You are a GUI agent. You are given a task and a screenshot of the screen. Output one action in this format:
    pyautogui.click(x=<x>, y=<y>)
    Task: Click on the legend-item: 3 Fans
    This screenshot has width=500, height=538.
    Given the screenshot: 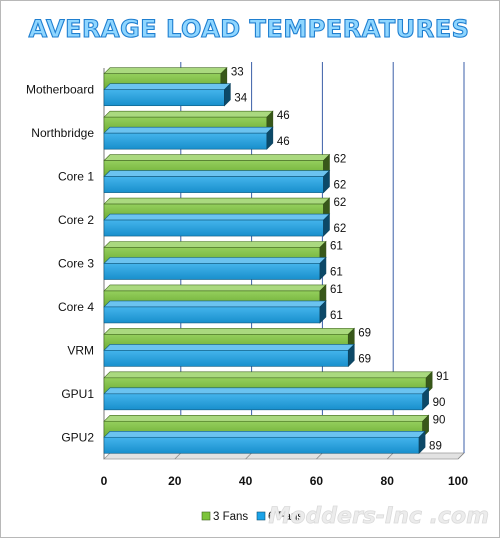 What is the action you would take?
    pyautogui.click(x=224, y=517)
    